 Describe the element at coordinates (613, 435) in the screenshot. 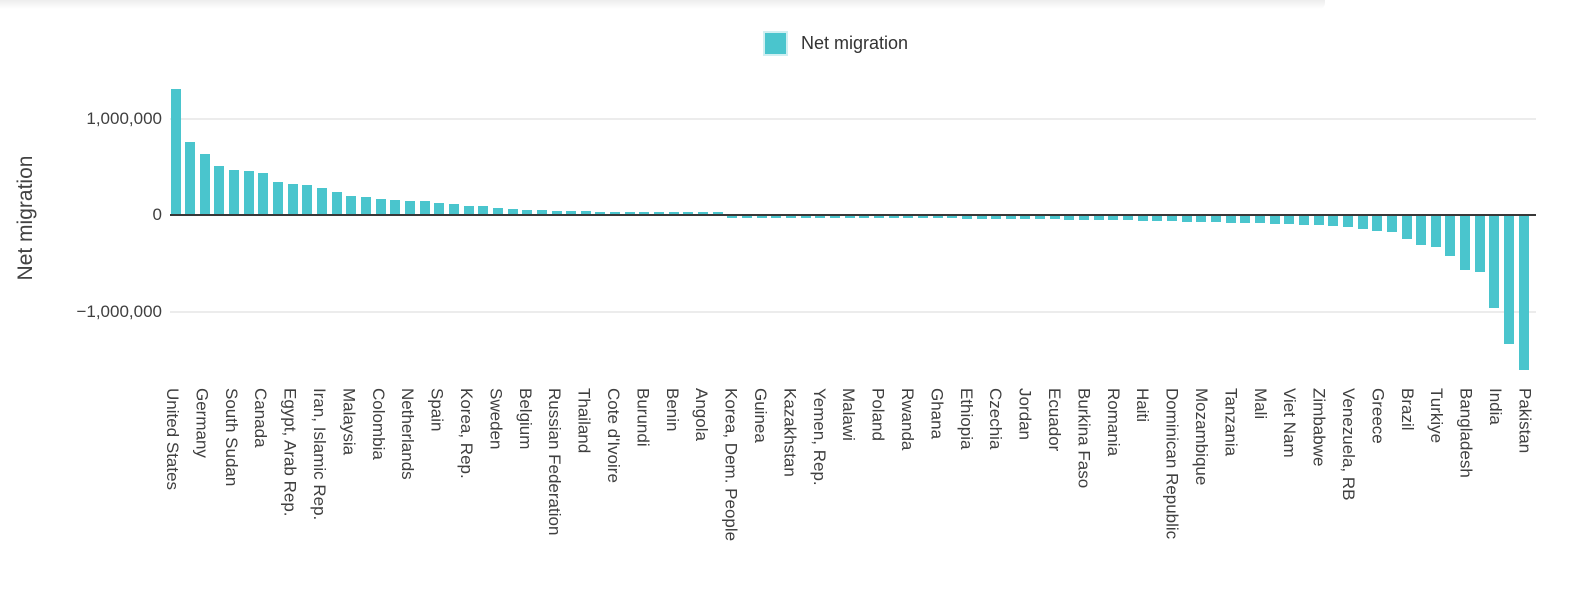

I see `x-axis-label: Cote d'Ivoire` at that location.